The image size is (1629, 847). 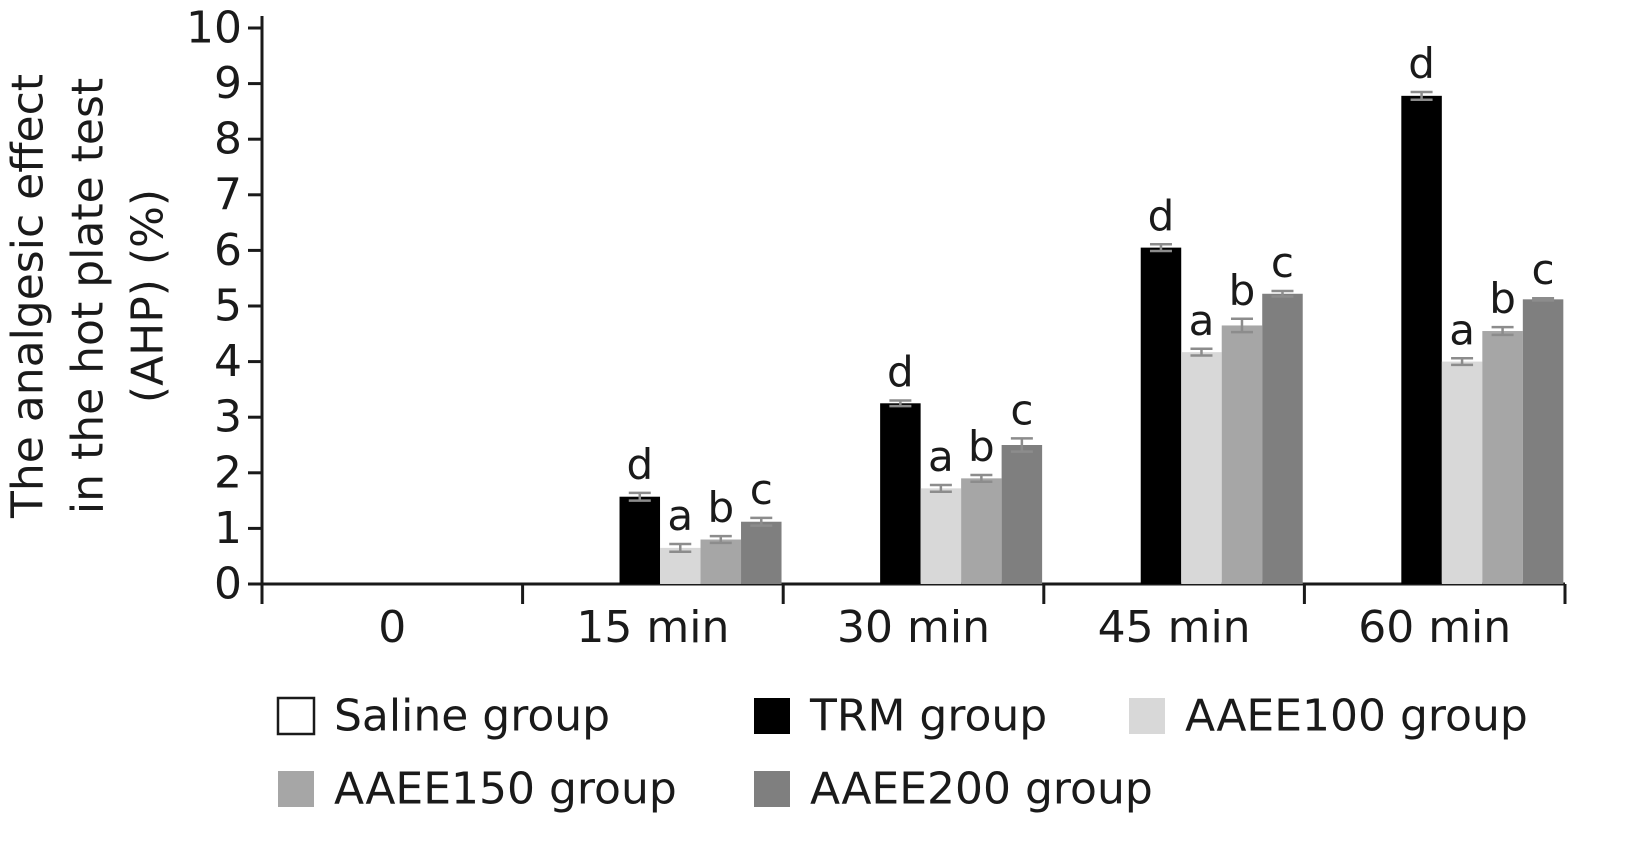 What do you see at coordinates (228, 584) in the screenshot?
I see `y-tick-label: 0` at bounding box center [228, 584].